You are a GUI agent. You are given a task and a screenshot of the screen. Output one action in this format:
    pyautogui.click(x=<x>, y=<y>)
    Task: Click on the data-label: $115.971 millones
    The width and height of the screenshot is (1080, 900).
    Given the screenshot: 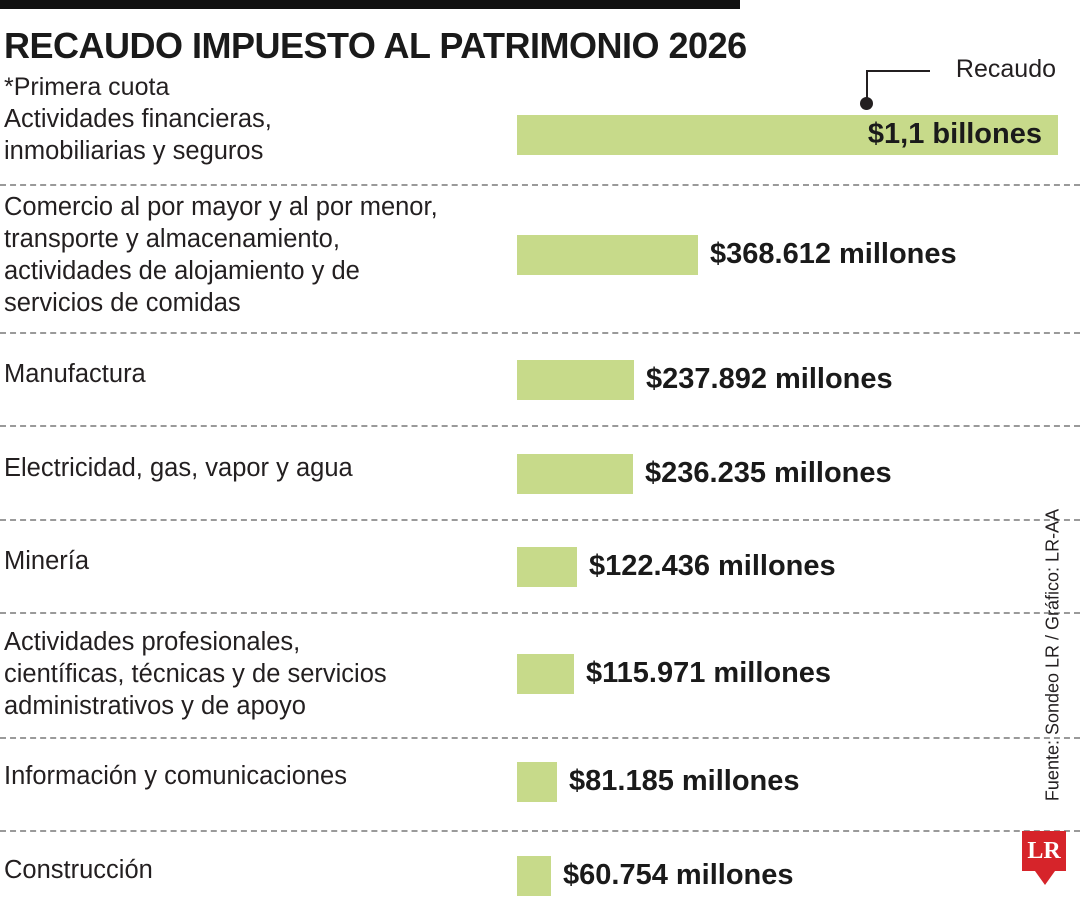 What is the action you would take?
    pyautogui.click(x=709, y=673)
    